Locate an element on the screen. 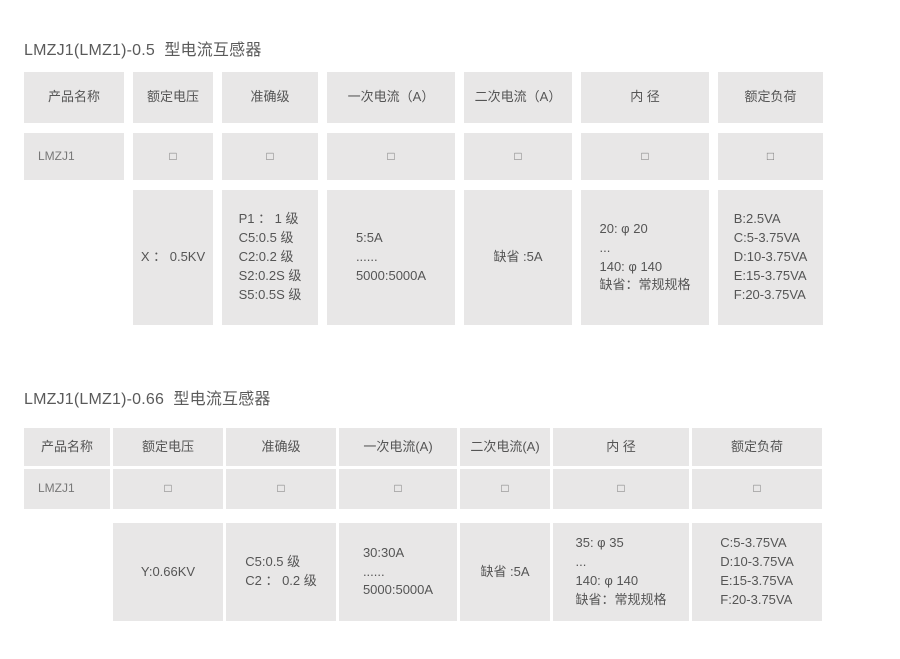 This screenshot has height=659, width=900. detail-text: C5:0.5 级 C2 ： 0.2 级 is located at coordinates (281, 571).